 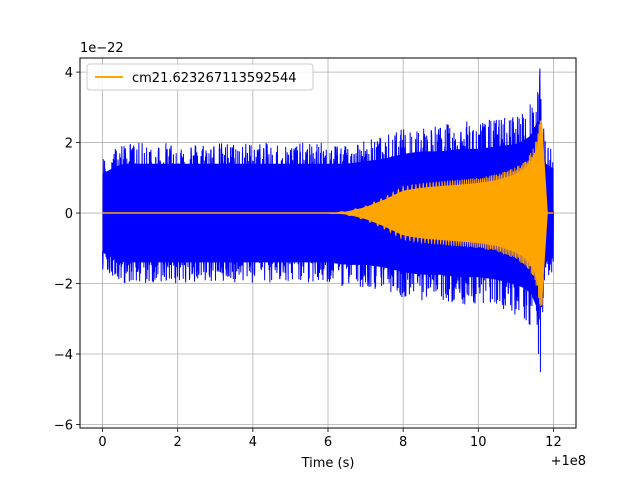 I want to click on y-tick-label: 2, so click(x=69, y=144).